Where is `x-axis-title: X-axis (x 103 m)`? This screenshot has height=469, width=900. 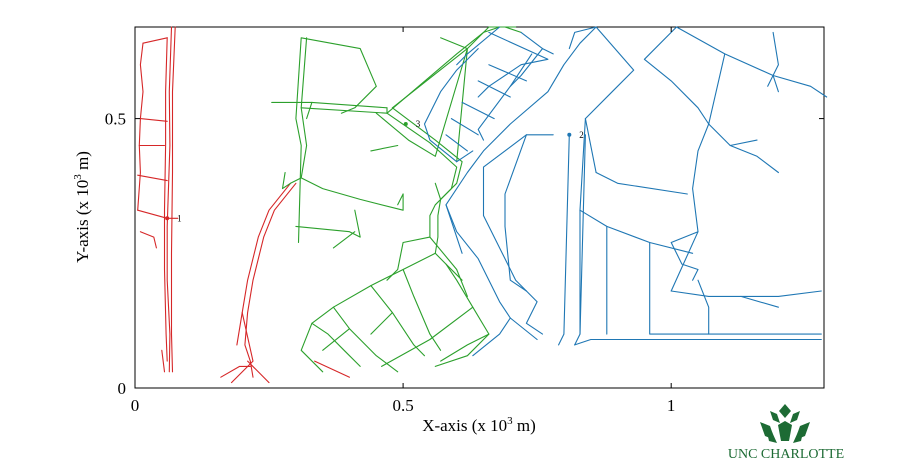
x-axis-title: X-axis (x 103 m) is located at coordinates (479, 425).